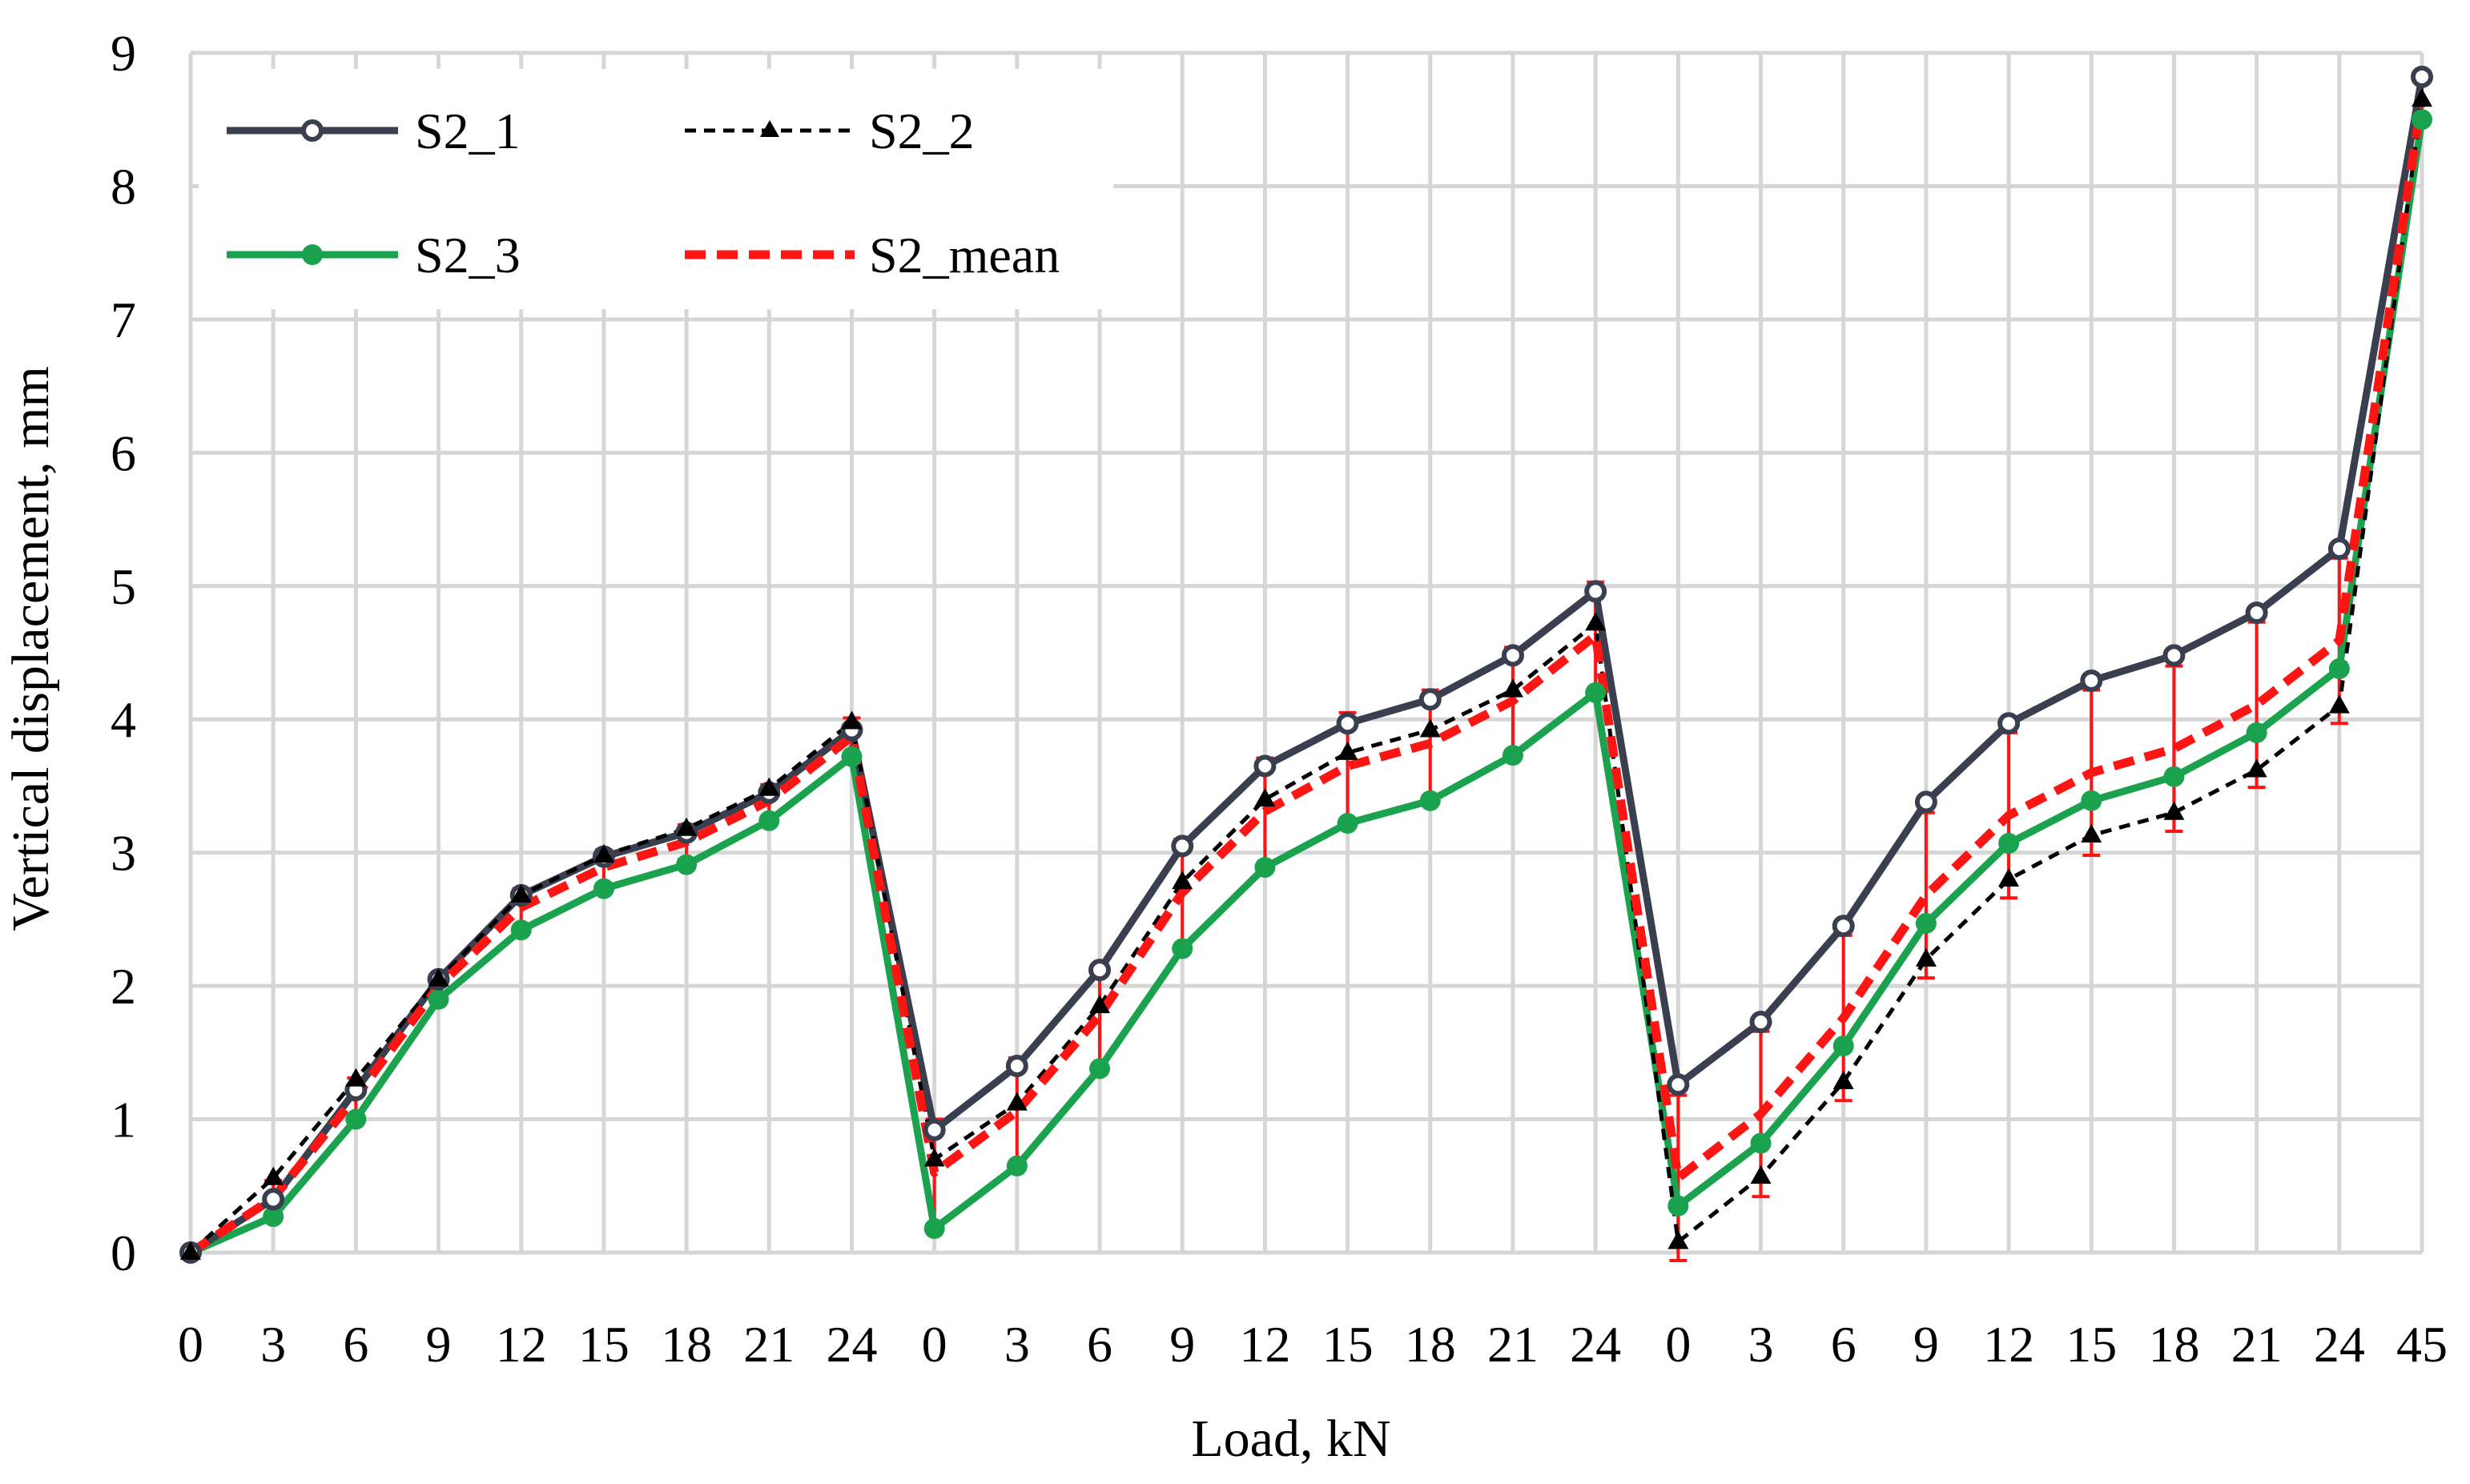 The image size is (2470, 1484). What do you see at coordinates (656, 189) in the screenshot?
I see `legend-box` at bounding box center [656, 189].